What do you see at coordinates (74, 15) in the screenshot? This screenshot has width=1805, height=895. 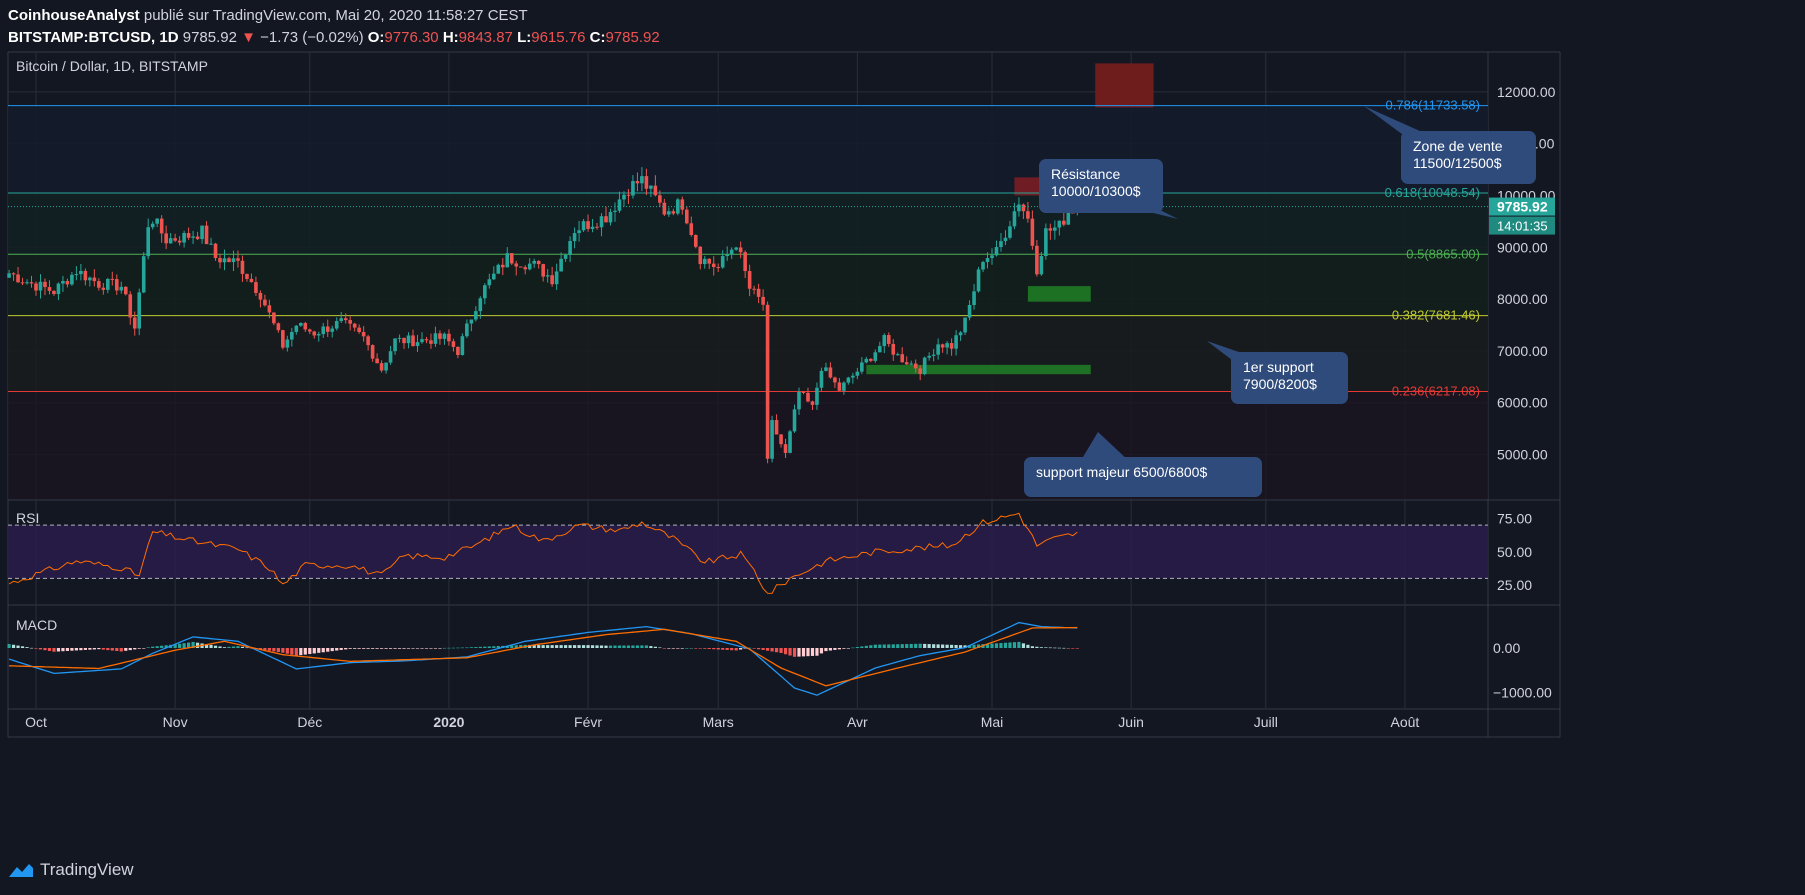 I see `author-name: CoinhouseAnalyst` at bounding box center [74, 15].